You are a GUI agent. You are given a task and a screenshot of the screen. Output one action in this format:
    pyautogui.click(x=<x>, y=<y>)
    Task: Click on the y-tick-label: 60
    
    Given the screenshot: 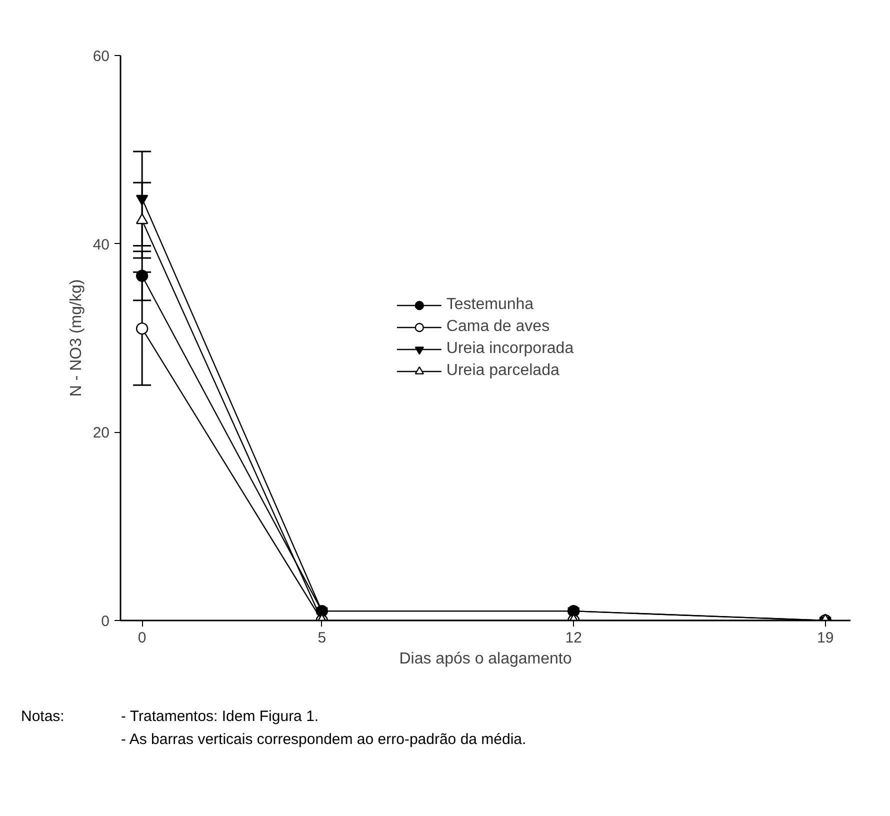 What is the action you would take?
    pyautogui.click(x=101, y=56)
    